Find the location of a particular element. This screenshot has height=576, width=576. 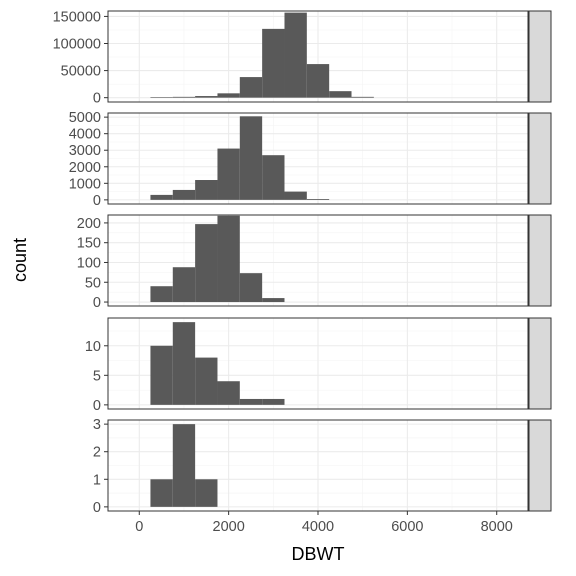

facet-strip: 4 Quadruplet is located at coordinates (540, 363).